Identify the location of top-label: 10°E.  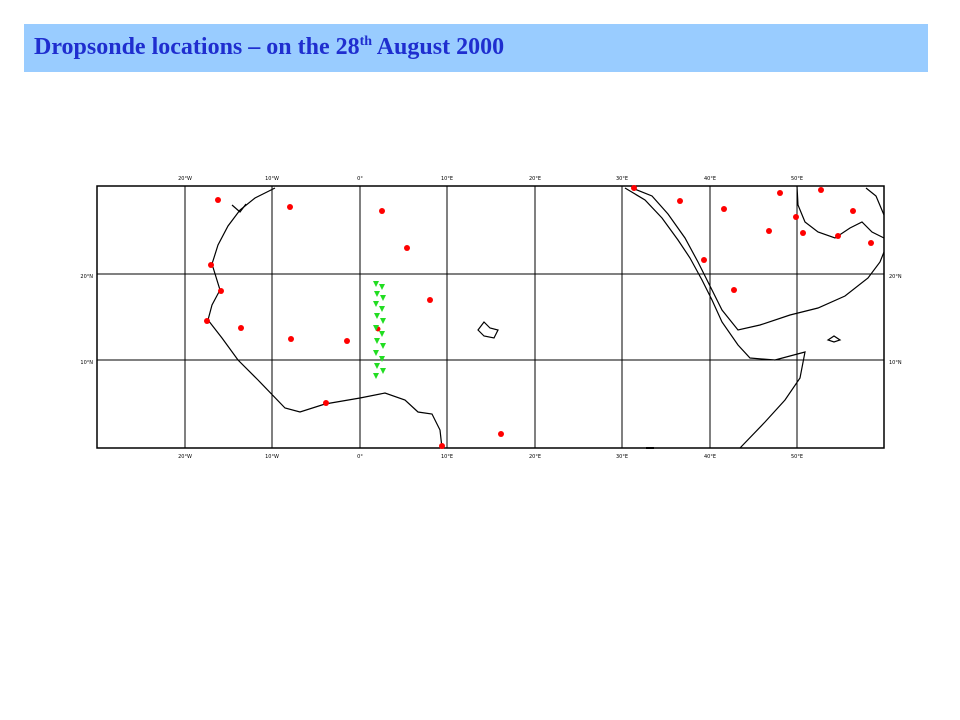
(447, 179).